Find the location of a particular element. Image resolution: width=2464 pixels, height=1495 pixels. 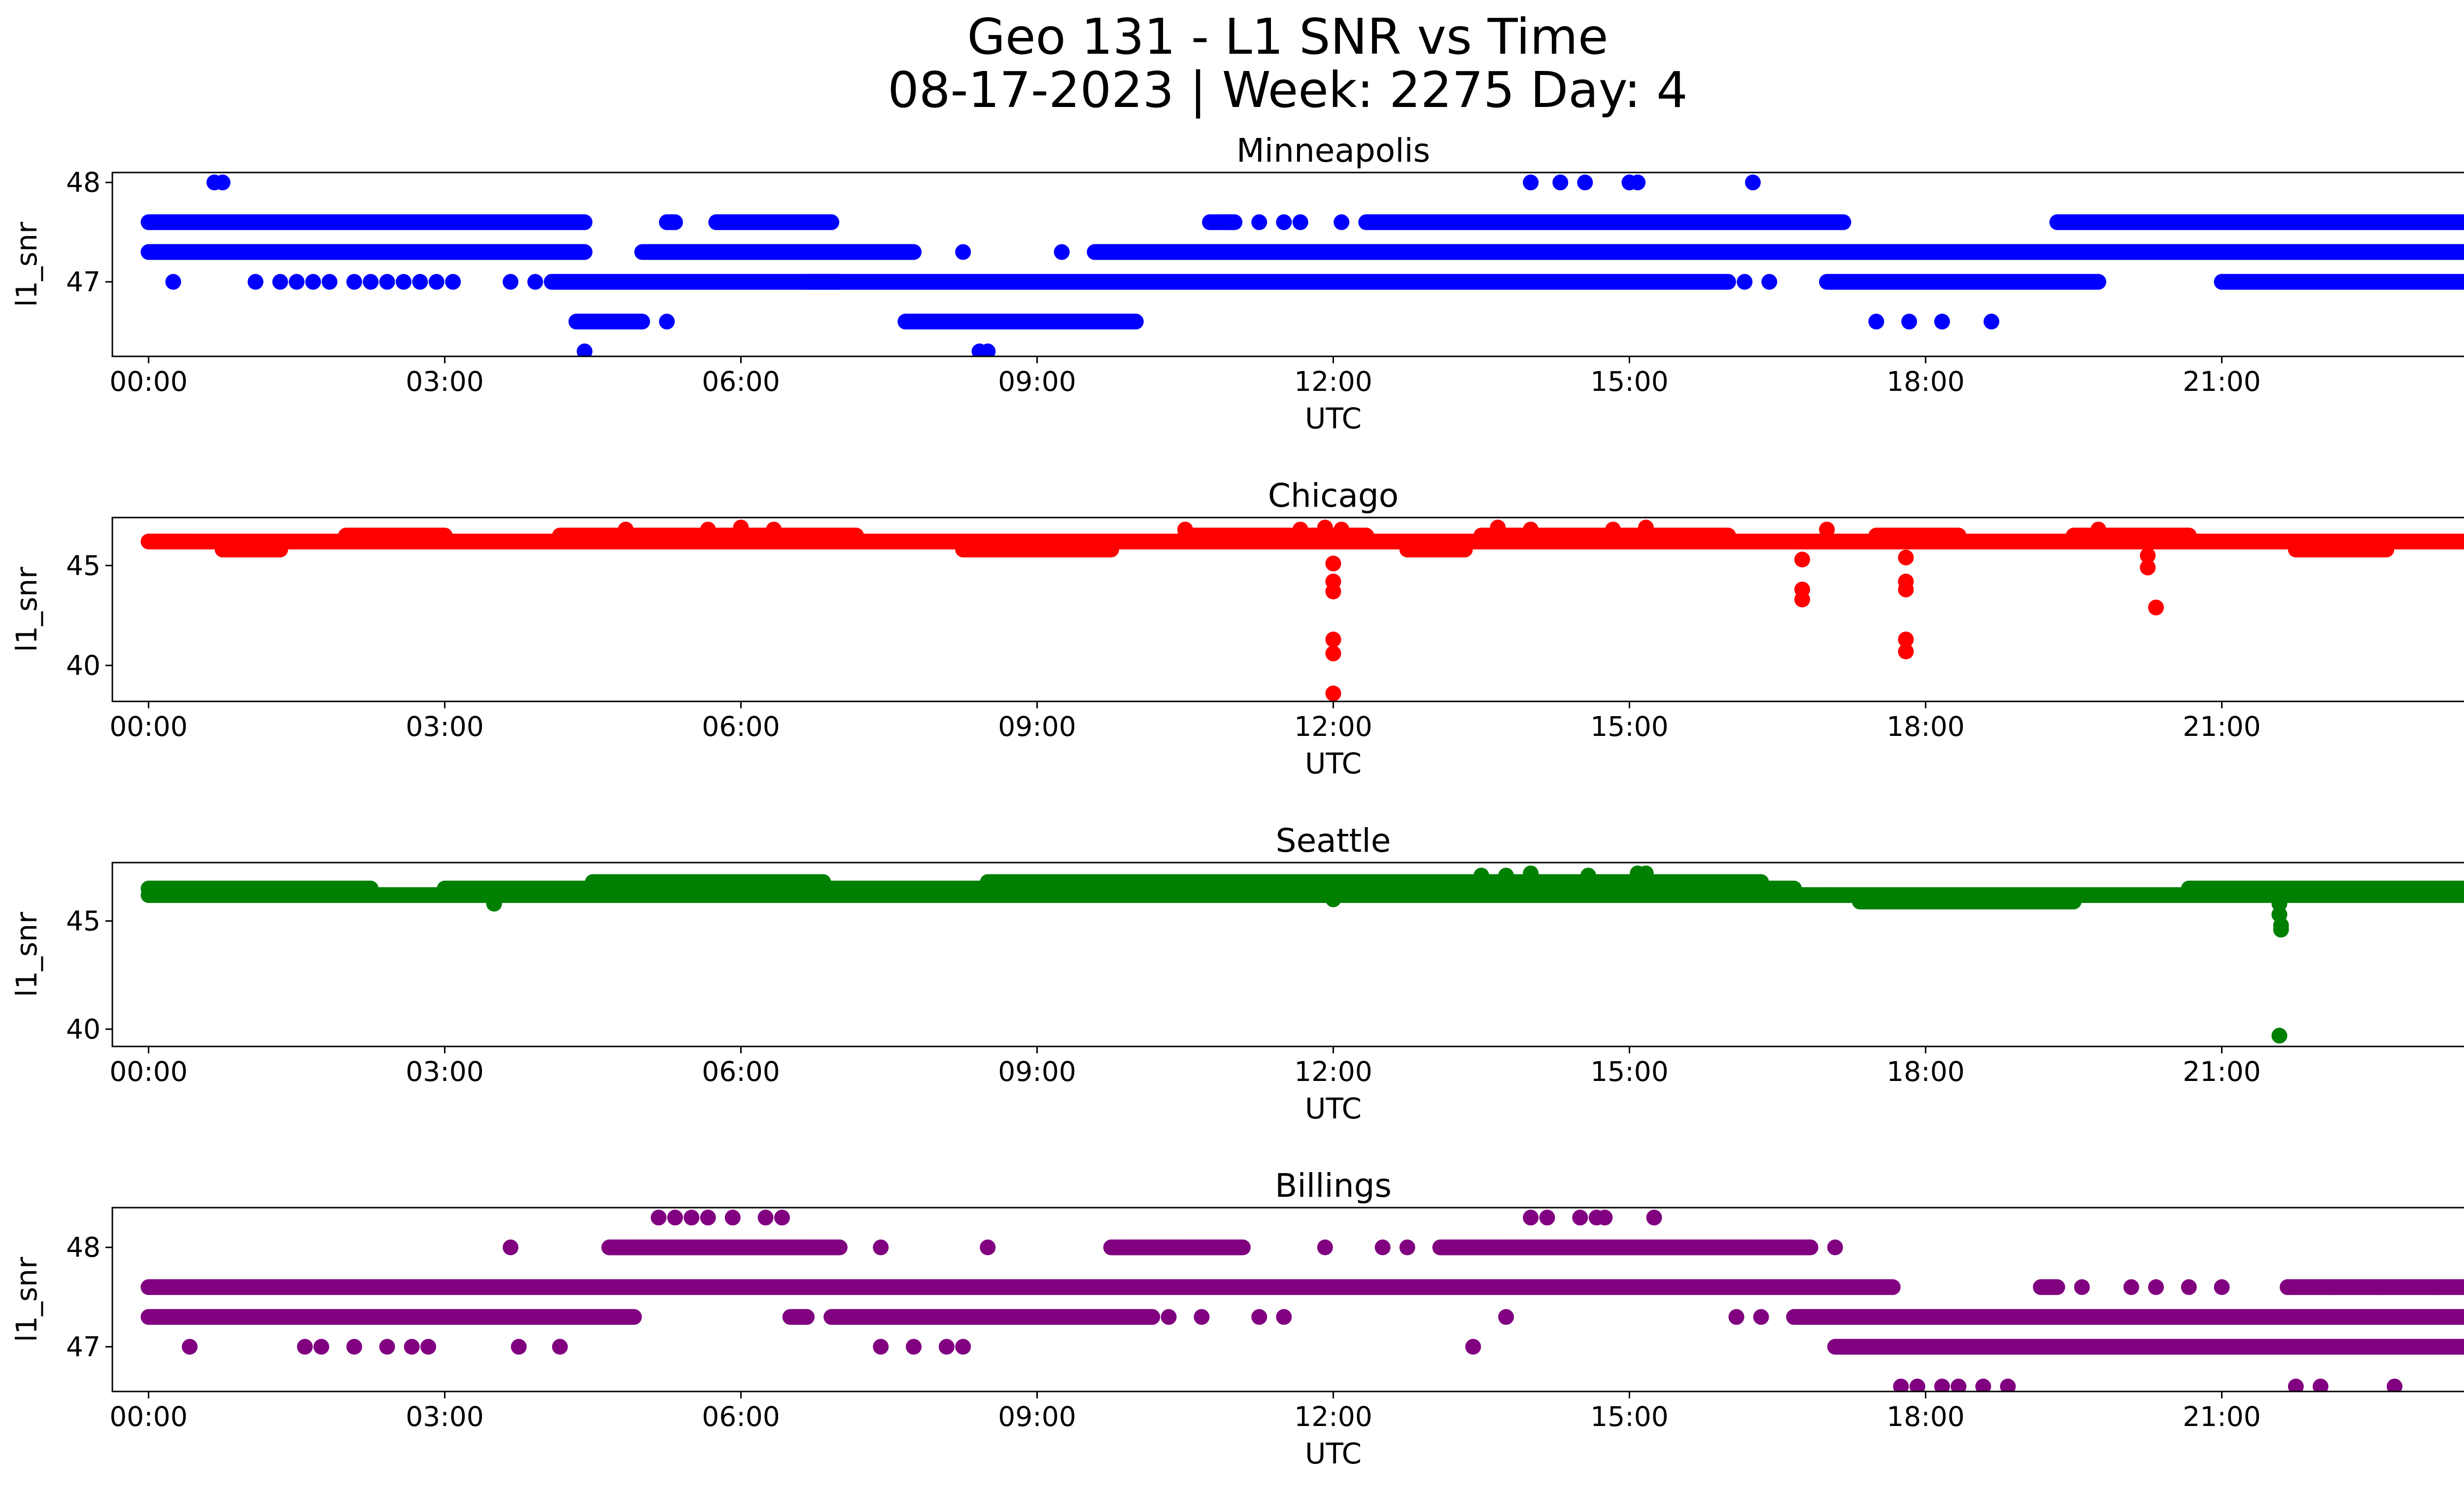

chicago-x-tick-label: 09:00 is located at coordinates (1037, 726).